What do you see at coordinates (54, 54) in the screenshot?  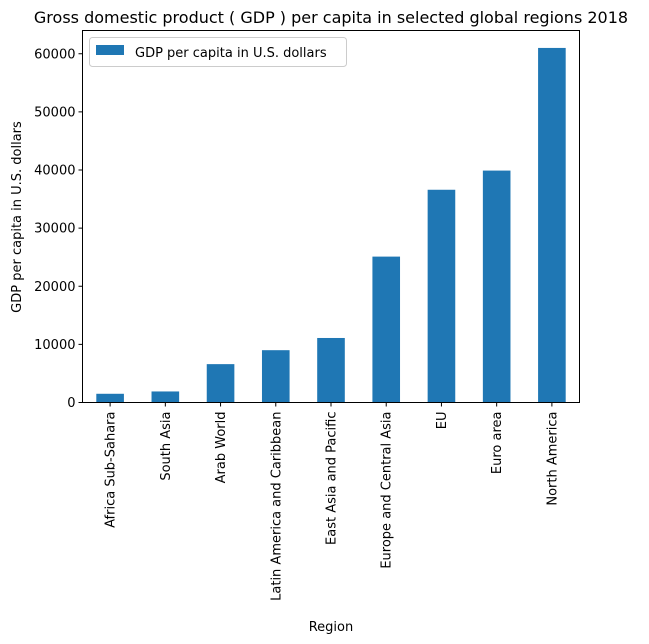 I see `y-tick-label: 60000` at bounding box center [54, 54].